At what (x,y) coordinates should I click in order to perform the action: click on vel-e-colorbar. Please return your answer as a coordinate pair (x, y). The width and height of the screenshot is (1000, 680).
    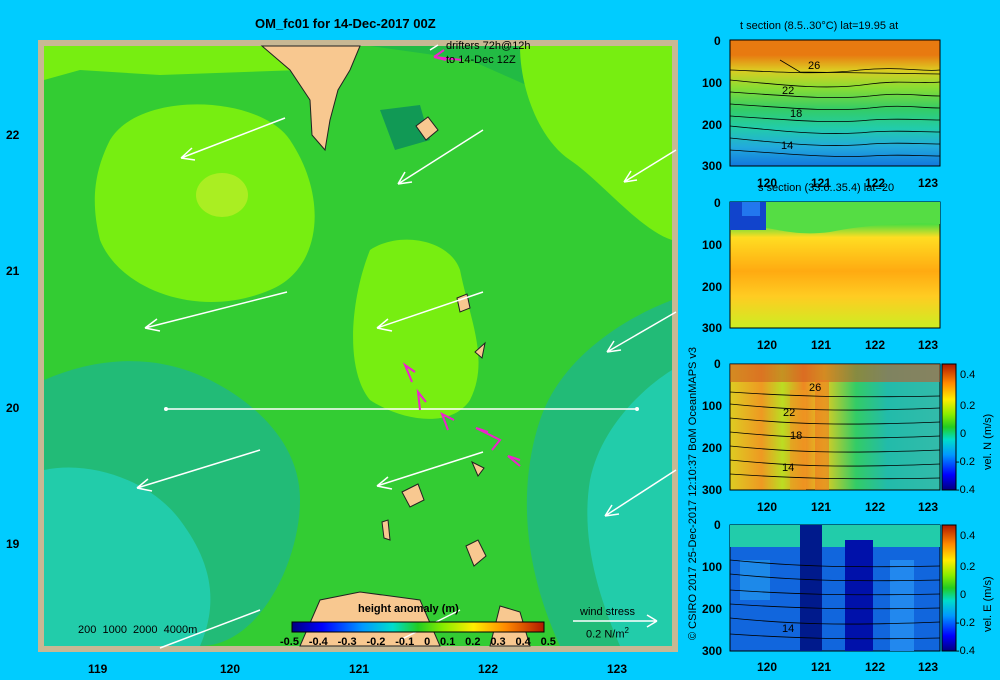
    Looking at the image, I should click on (949, 588).